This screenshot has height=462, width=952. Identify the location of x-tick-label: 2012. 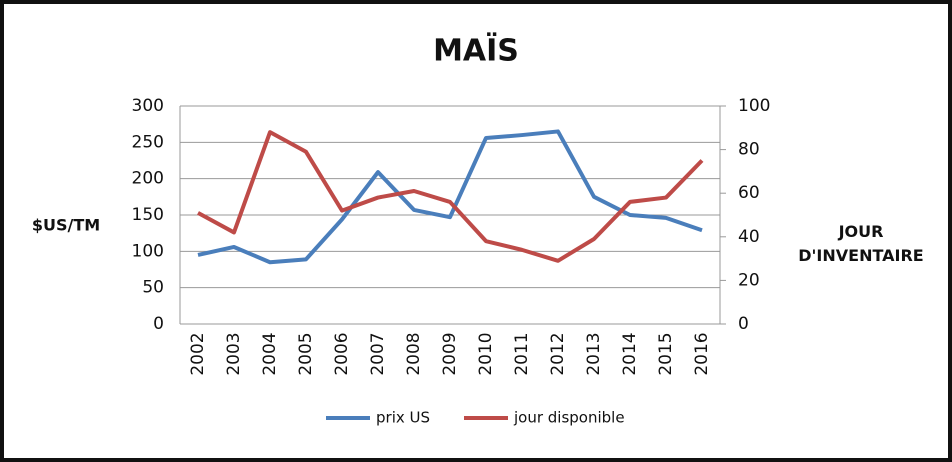
(558, 353).